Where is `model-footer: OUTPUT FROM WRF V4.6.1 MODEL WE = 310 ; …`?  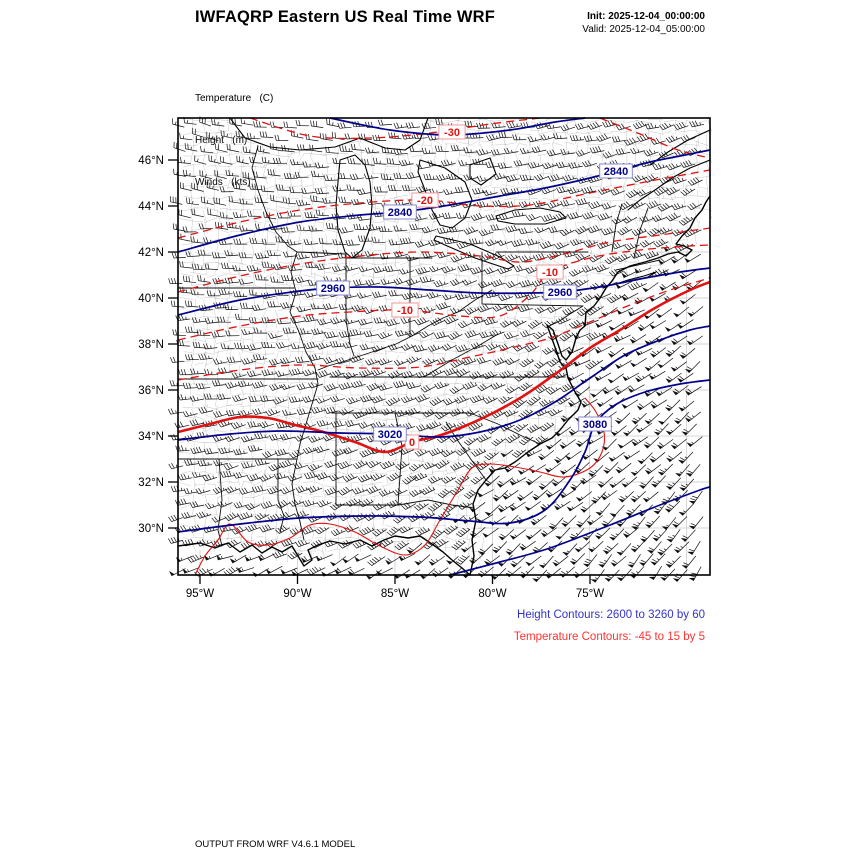 model-footer: OUTPUT FROM WRF V4.6.1 MODEL WE = 310 ; … is located at coordinates (382, 831).